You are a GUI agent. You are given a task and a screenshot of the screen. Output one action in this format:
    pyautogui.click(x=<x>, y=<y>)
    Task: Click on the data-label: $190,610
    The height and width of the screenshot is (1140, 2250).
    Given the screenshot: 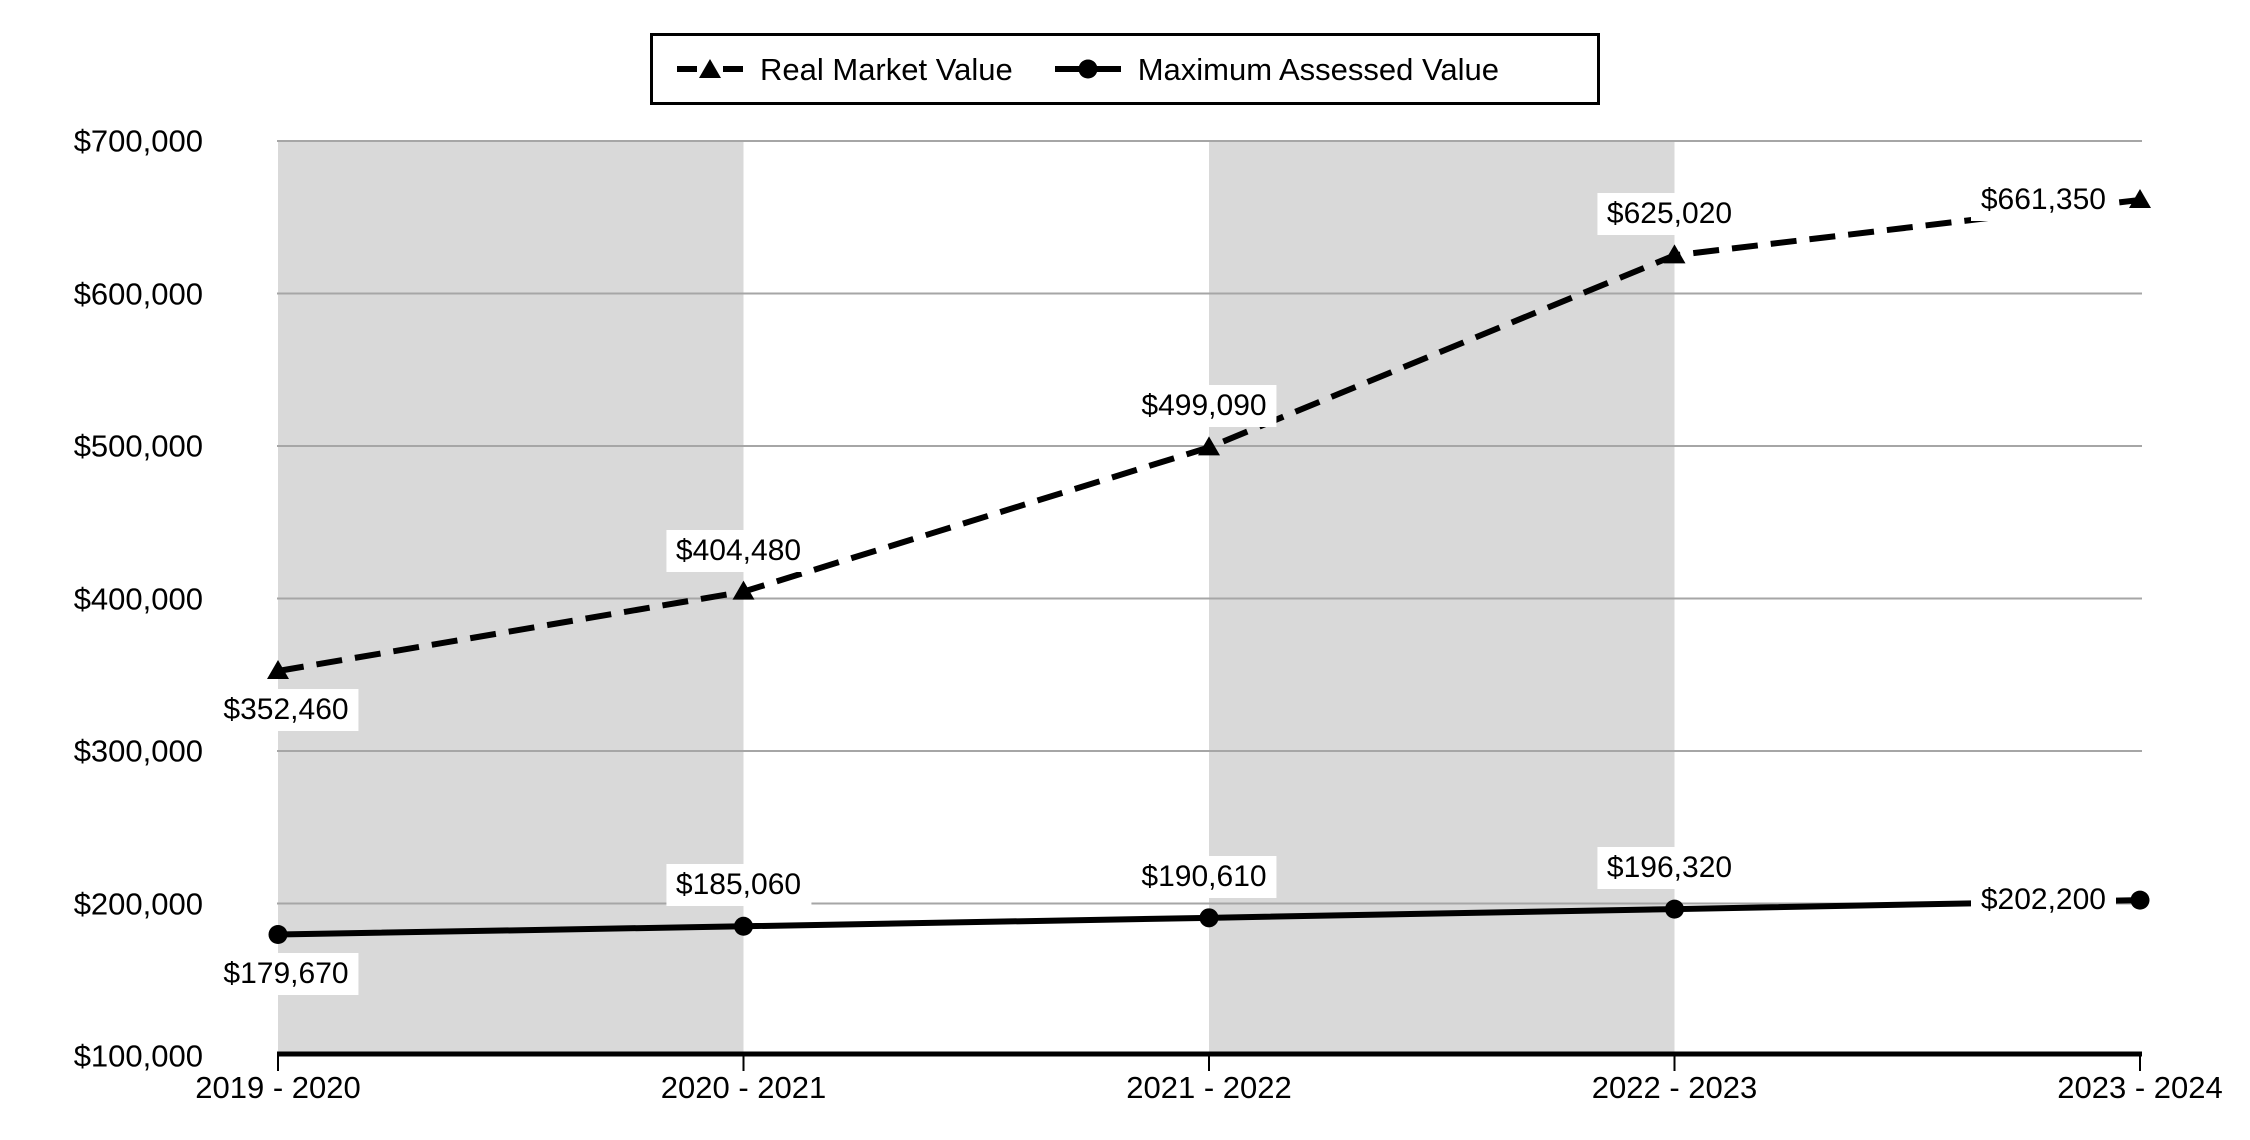 What is the action you would take?
    pyautogui.click(x=1204, y=876)
    